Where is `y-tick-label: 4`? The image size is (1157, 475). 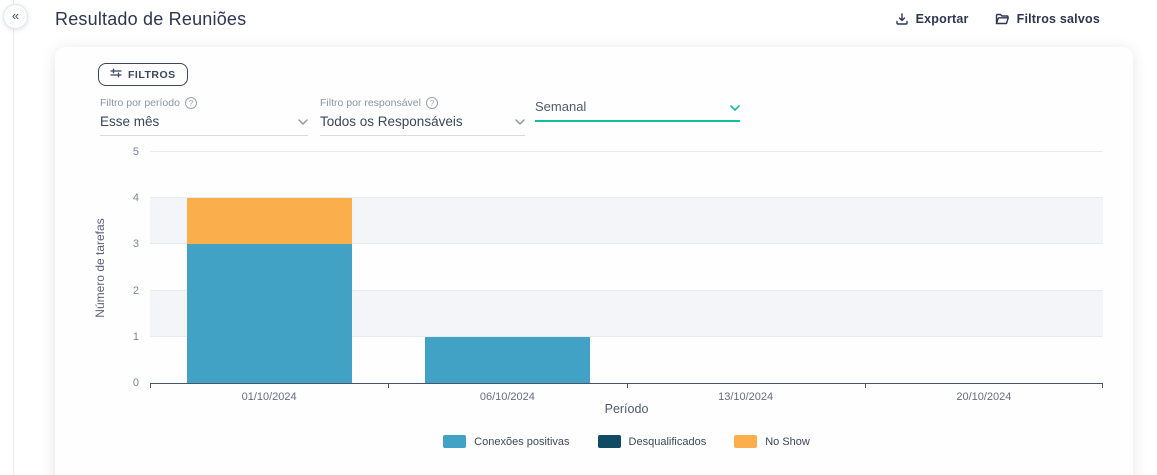 y-tick-label: 4 is located at coordinates (135, 198).